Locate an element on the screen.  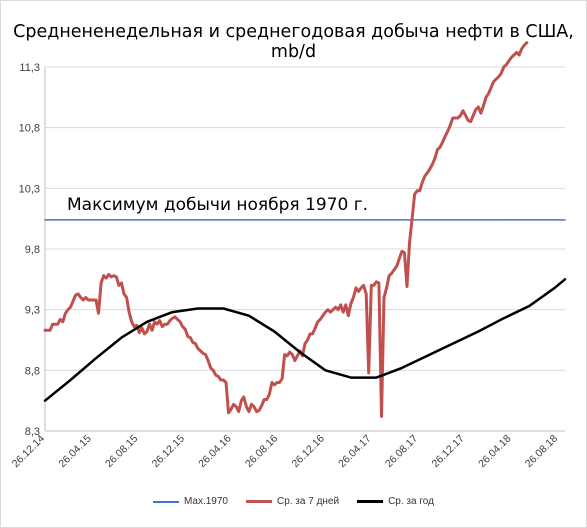
annotation-label: Максимум добычи ноября 1970 г. is located at coordinates (217, 205).